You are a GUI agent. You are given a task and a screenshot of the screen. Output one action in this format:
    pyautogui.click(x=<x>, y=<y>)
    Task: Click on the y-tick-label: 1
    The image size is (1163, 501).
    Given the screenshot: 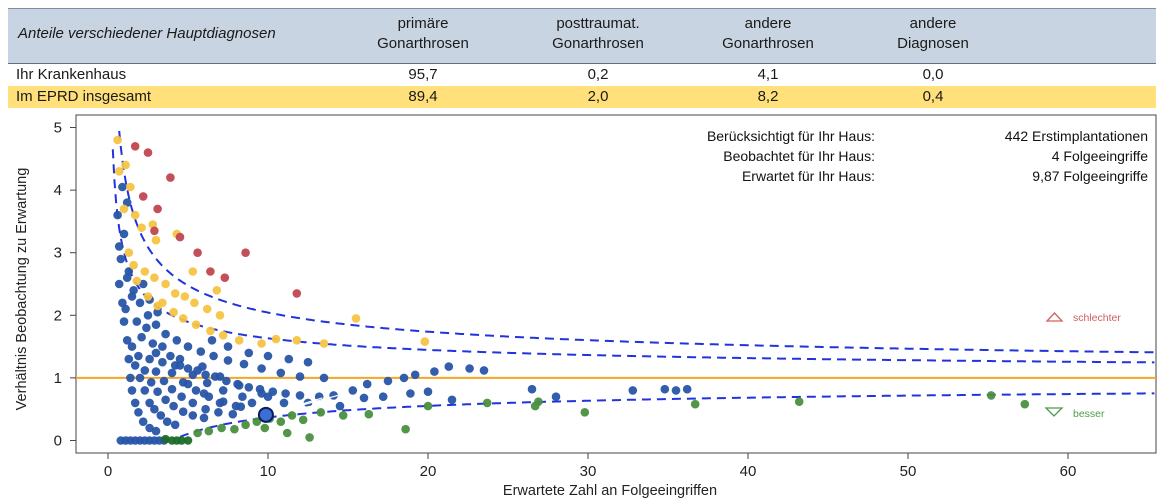 What is the action you would take?
    pyautogui.click(x=58, y=378)
    